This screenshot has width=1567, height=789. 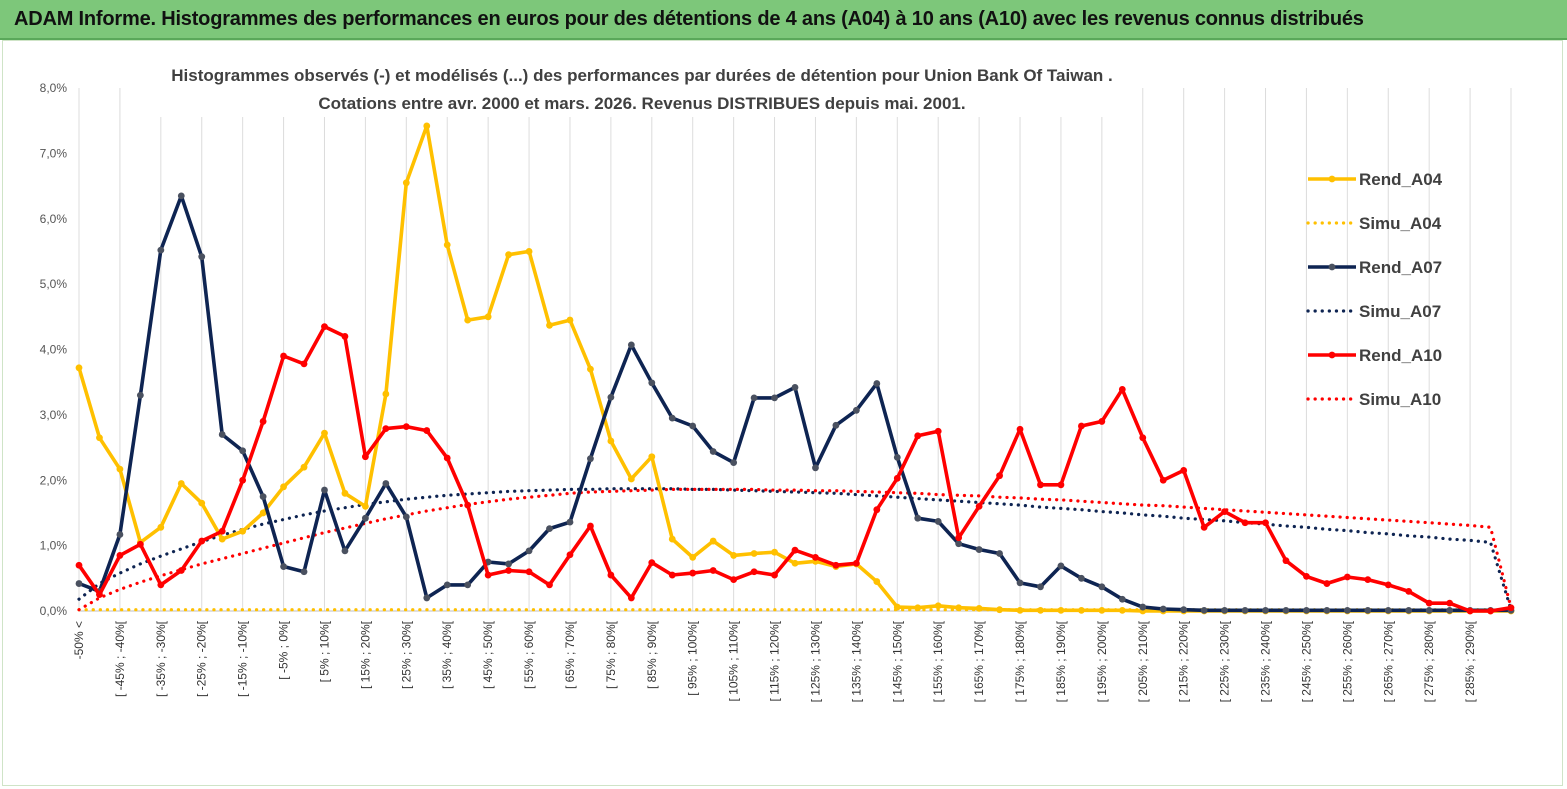 I want to click on x-tick-label: [ 195% ; 200%[, so click(x=1102, y=661).